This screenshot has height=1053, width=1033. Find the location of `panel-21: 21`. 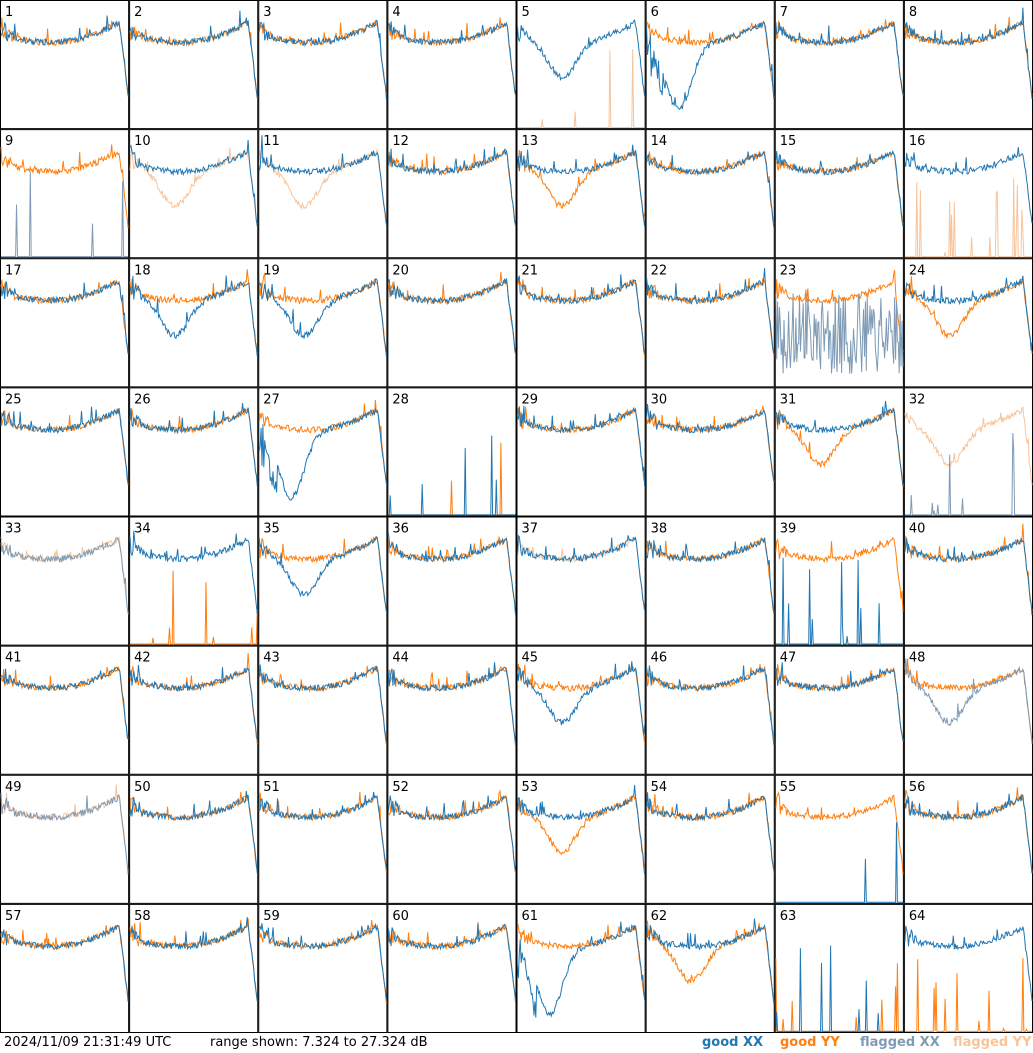

panel-21: 21 is located at coordinates (581, 323).